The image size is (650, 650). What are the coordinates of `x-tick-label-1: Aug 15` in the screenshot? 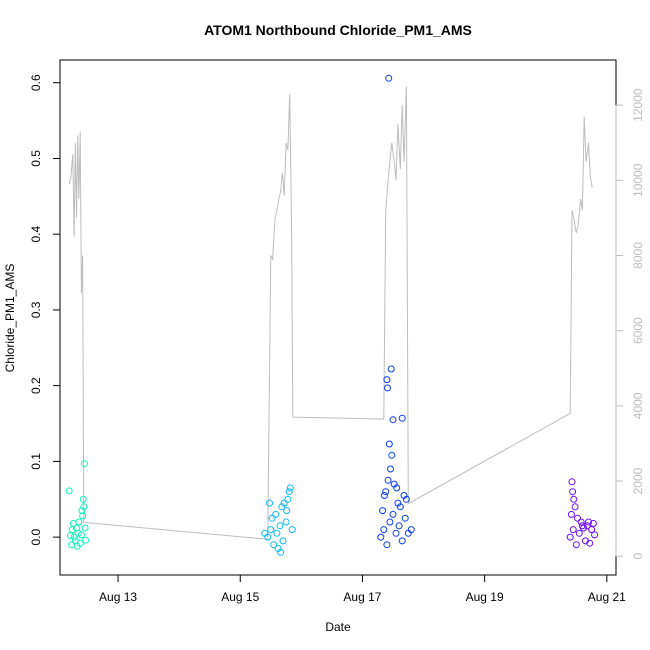 It's located at (240, 597).